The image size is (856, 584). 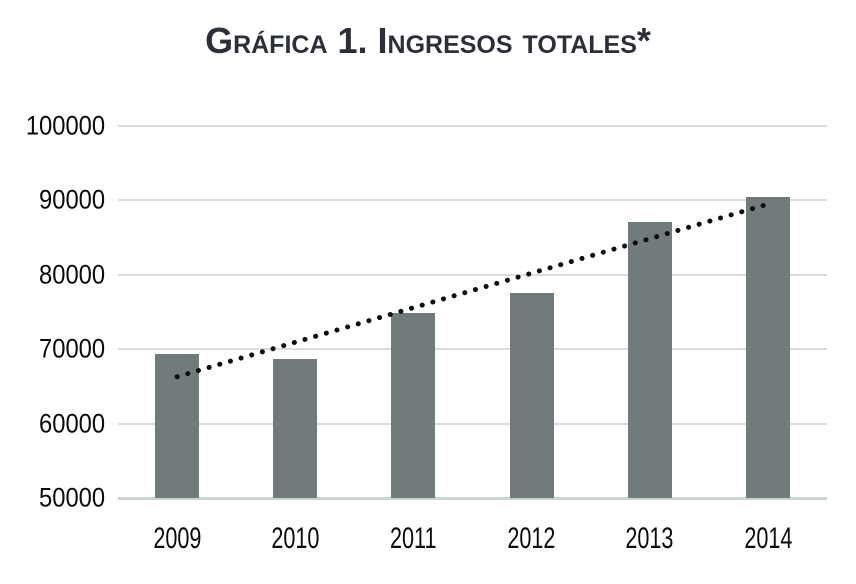 What do you see at coordinates (472, 498) in the screenshot?
I see `x-axis-baseline` at bounding box center [472, 498].